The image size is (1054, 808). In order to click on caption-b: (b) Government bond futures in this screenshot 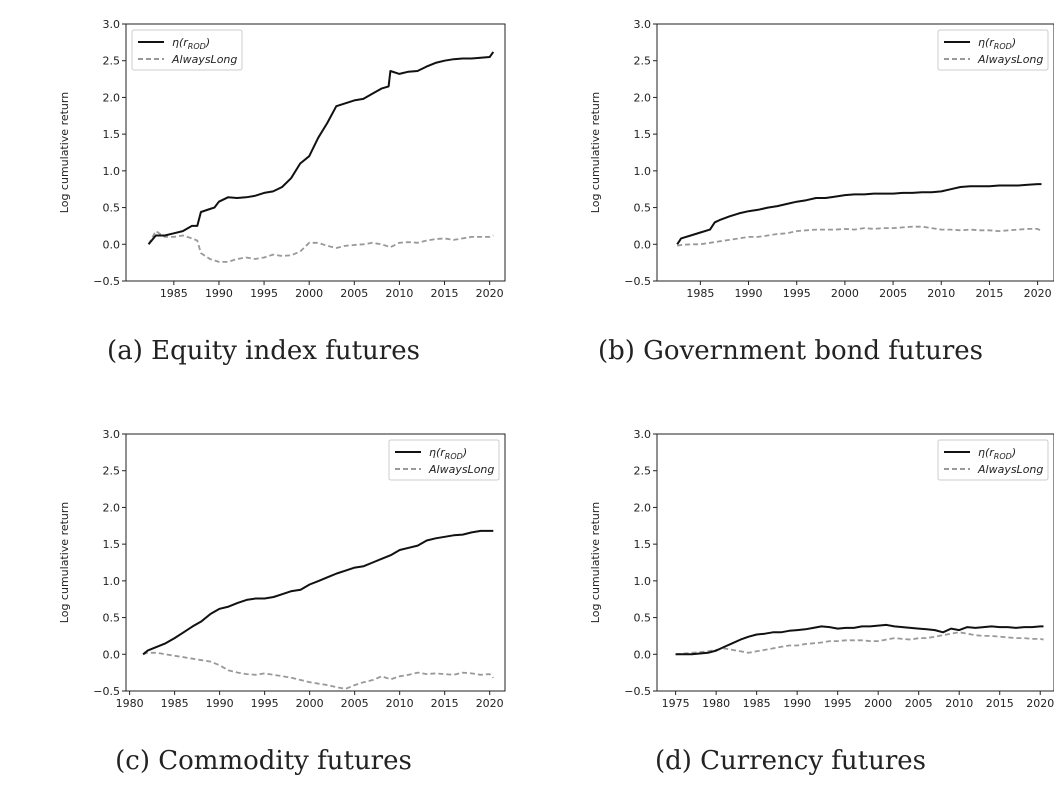, I will do `click(790, 351)`.